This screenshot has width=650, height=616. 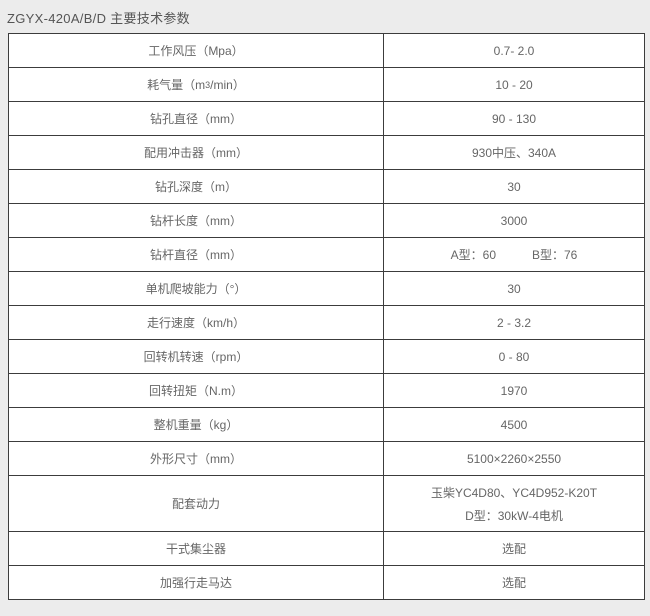 What do you see at coordinates (514, 424) in the screenshot?
I see `param-value: 4500` at bounding box center [514, 424].